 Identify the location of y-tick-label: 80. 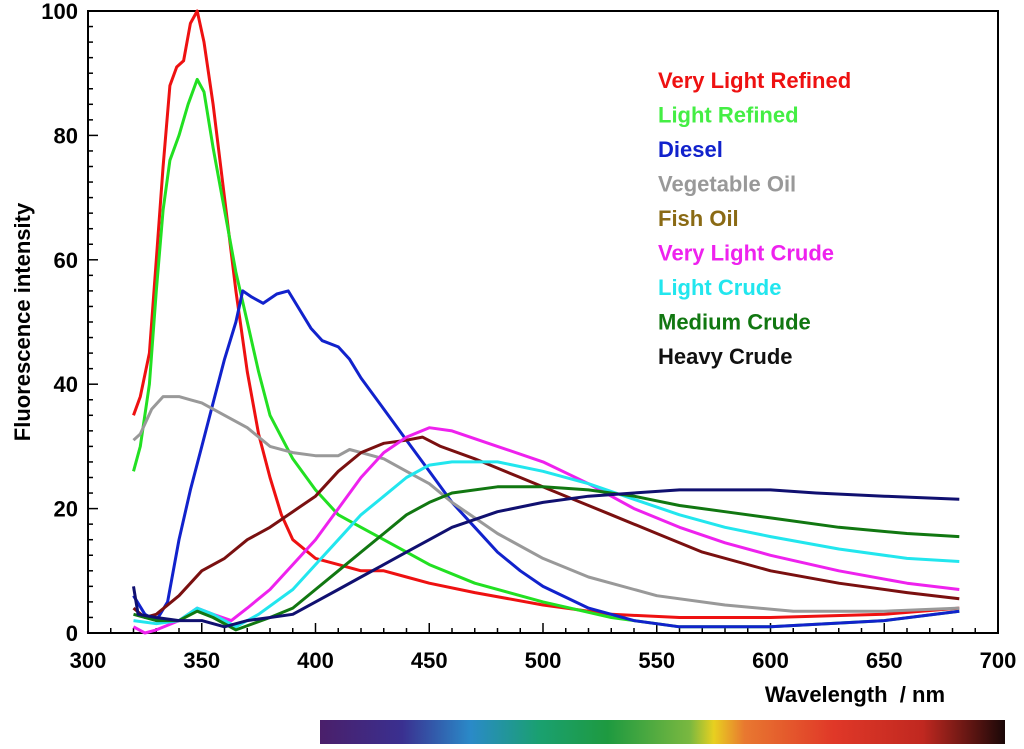
(66, 135).